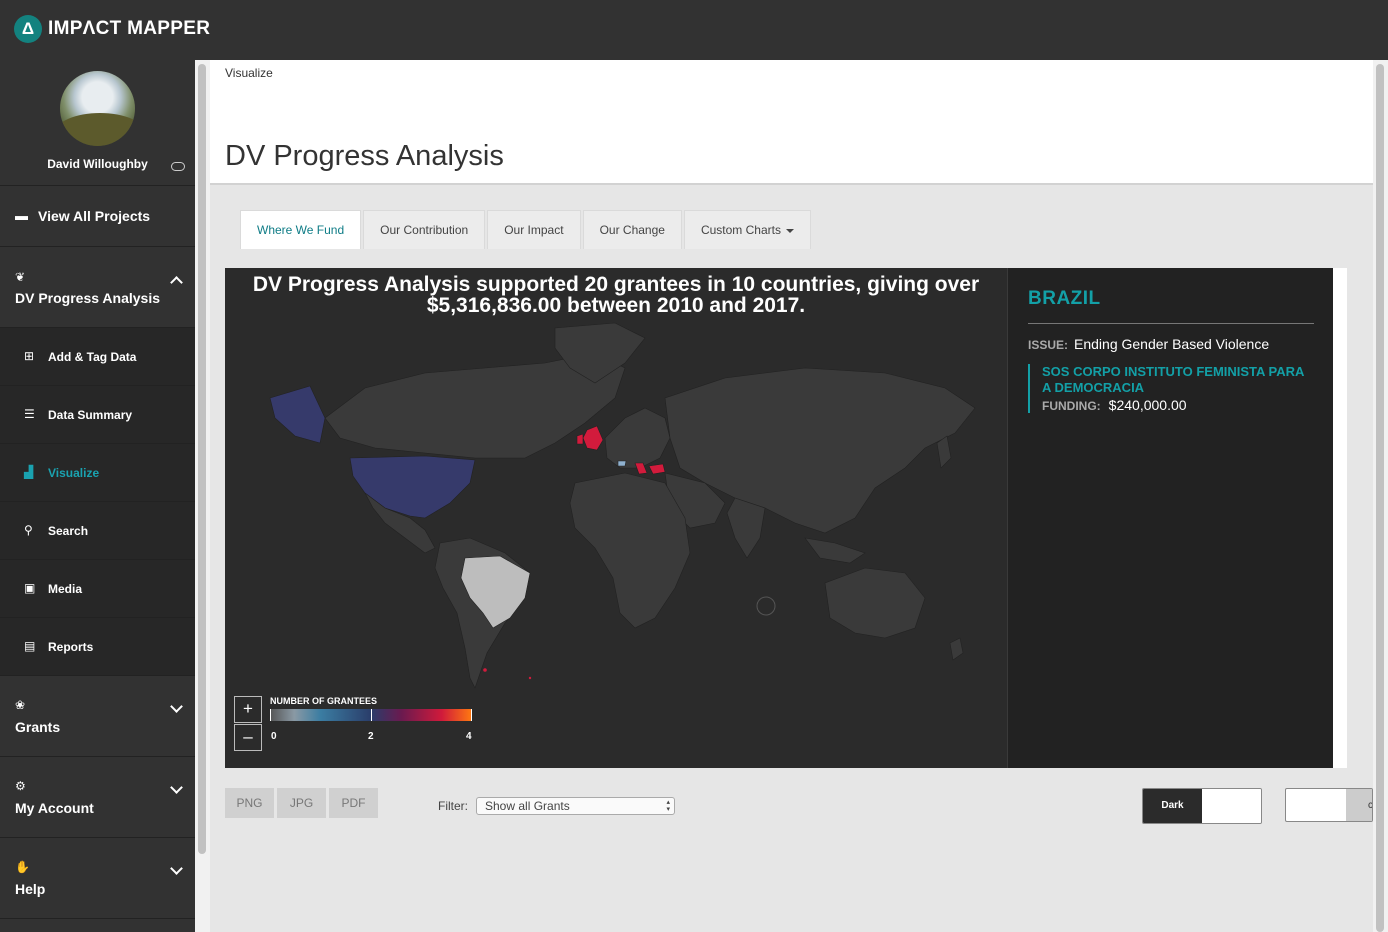 This screenshot has height=932, width=1388. What do you see at coordinates (593, 438) in the screenshot?
I see `country-uk` at bounding box center [593, 438].